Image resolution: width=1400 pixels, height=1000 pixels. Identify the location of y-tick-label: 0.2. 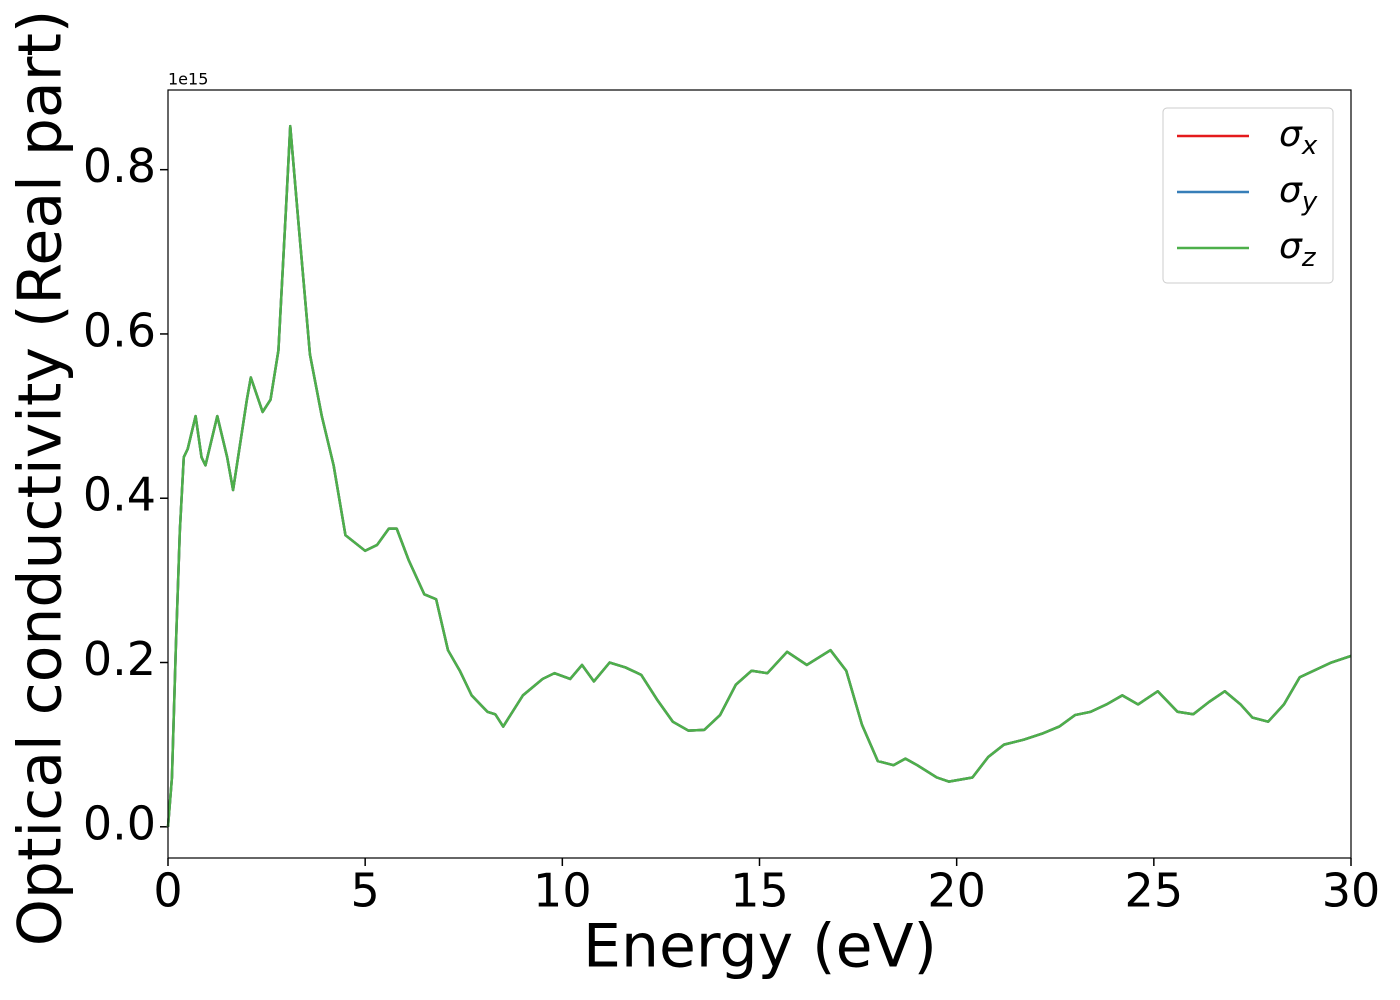
(119, 659).